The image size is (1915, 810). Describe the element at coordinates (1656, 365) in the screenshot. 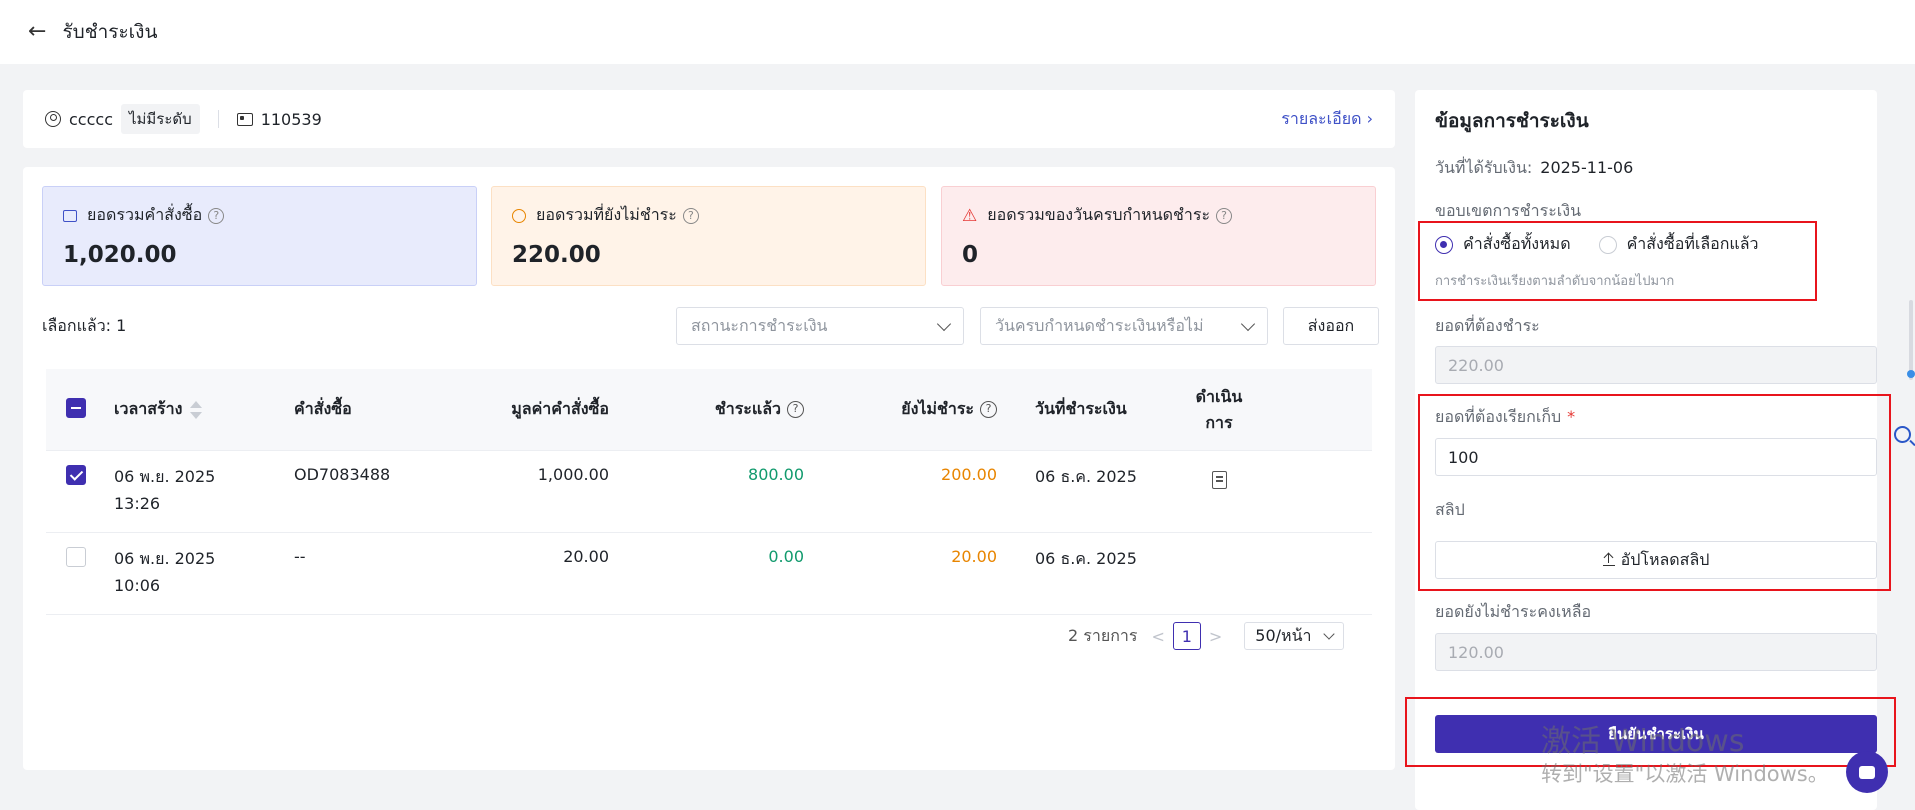

I see `due-amount-field: 220.00` at that location.